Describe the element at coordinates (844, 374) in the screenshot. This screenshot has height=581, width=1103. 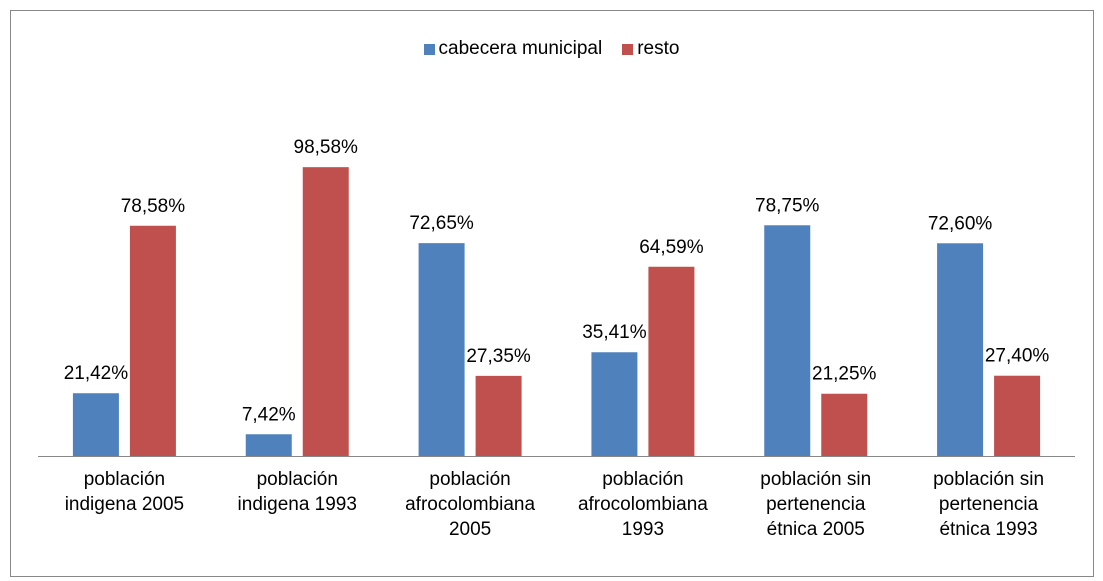
I see `data-label: 21,25%` at that location.